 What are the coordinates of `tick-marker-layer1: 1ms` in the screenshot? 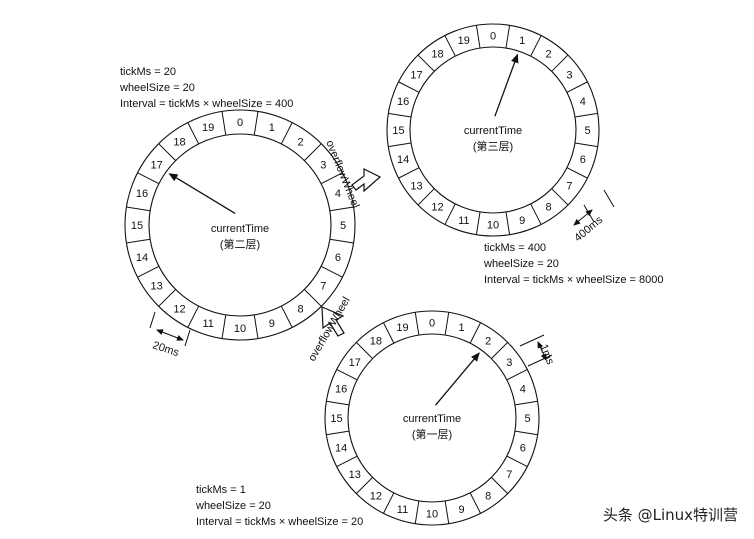 It's located at (537, 350).